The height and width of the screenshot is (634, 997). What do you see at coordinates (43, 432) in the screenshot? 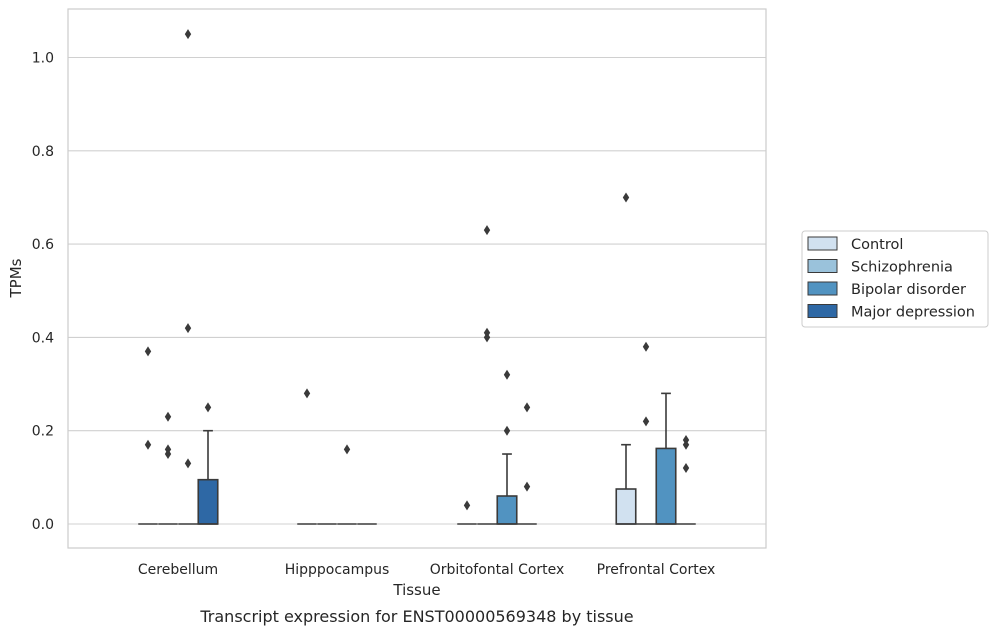
I see `y-tick-label: 0.2` at bounding box center [43, 432].